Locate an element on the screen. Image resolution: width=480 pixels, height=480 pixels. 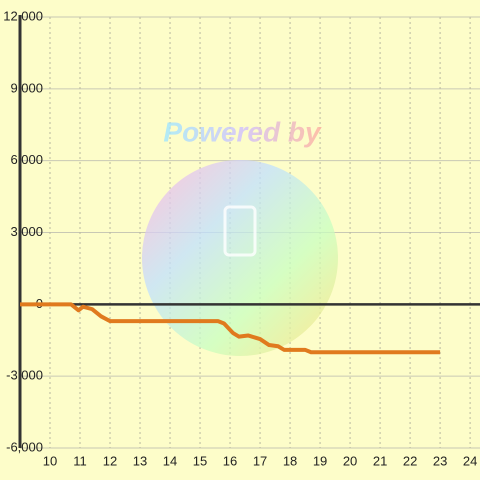
y-tick-label: 9,000 is located at coordinates (26, 87).